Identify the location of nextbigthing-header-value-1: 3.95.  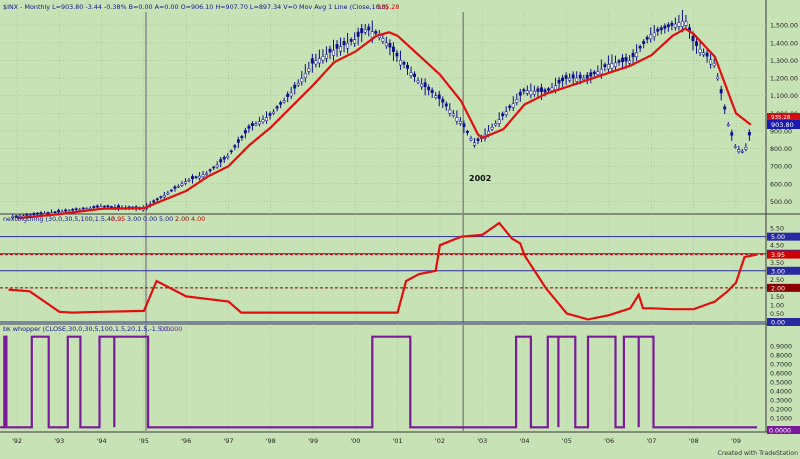
(118, 219).